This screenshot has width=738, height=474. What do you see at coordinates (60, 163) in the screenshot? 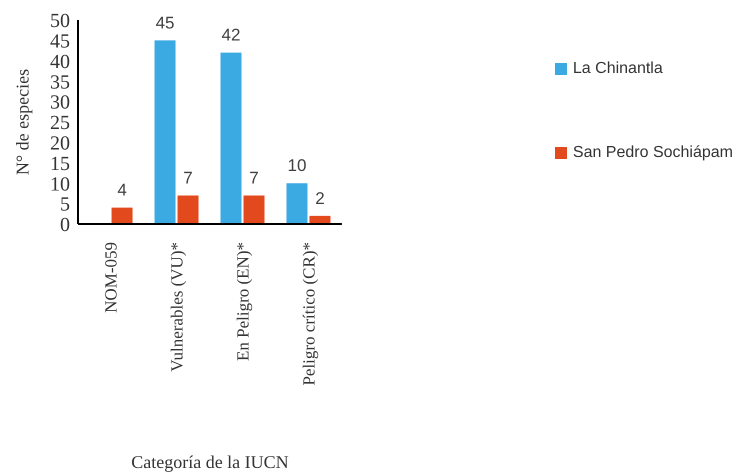
I see `y-tick-label: 15` at bounding box center [60, 163].